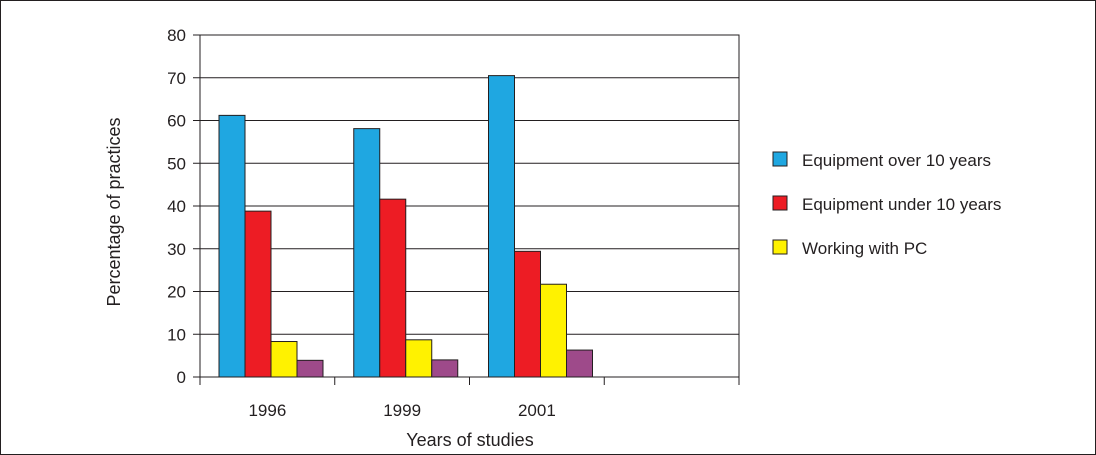 The image size is (1096, 455). Describe the element at coordinates (896, 160) in the screenshot. I see `legend-label: Equipment over 10 years` at that location.